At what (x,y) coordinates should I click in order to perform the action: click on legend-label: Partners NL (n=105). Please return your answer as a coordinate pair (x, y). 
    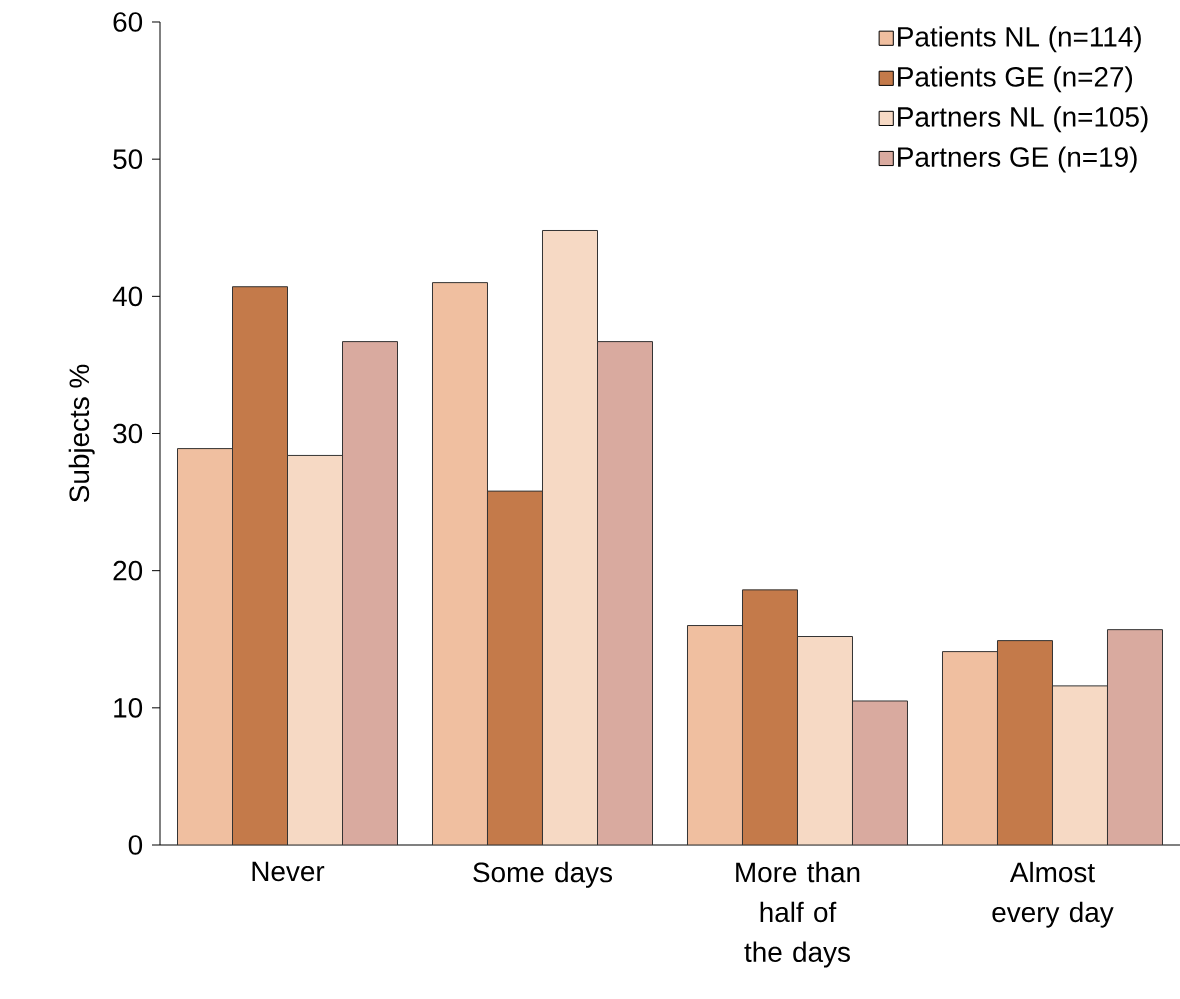
    Looking at the image, I should click on (1023, 119).